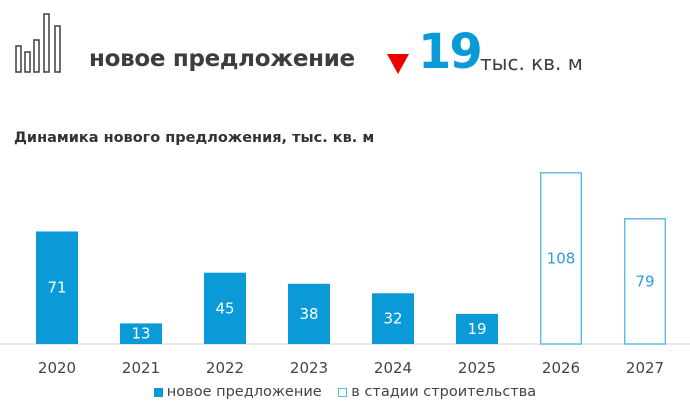  Describe the element at coordinates (57, 368) in the screenshot. I see `x-tick-label: 2020` at that location.